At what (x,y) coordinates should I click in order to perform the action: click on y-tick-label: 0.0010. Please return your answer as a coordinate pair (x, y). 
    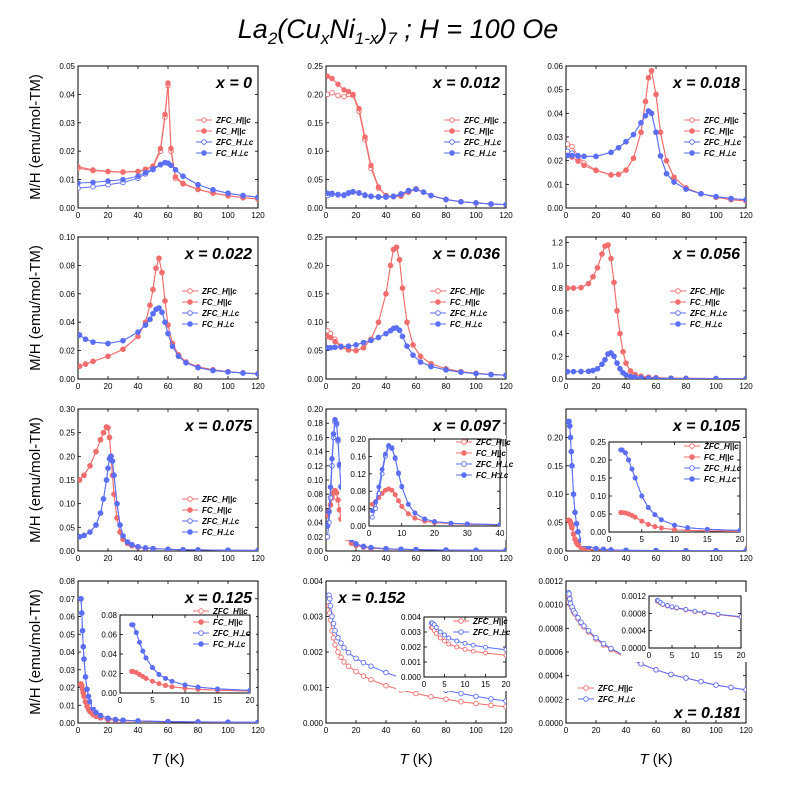
    Looking at the image, I should click on (551, 605).